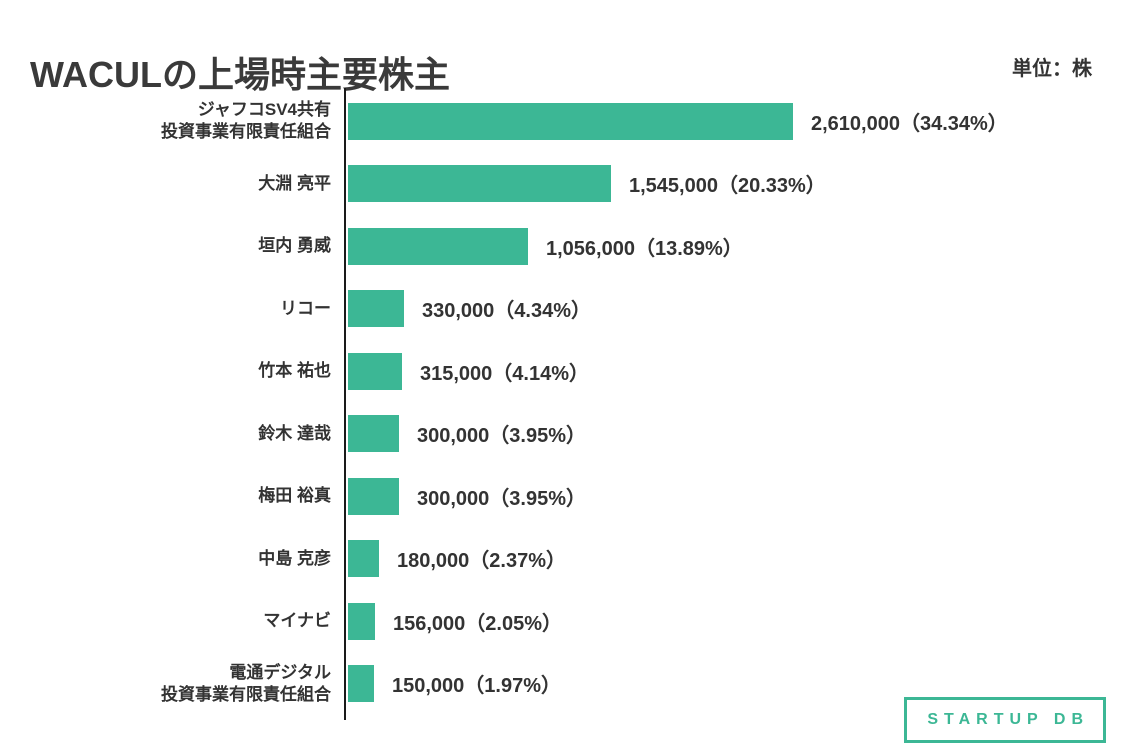 Image resolution: width=1132 pixels, height=755 pixels. What do you see at coordinates (240, 75) in the screenshot?
I see `page-title: WACULの上場時主要株主` at bounding box center [240, 75].